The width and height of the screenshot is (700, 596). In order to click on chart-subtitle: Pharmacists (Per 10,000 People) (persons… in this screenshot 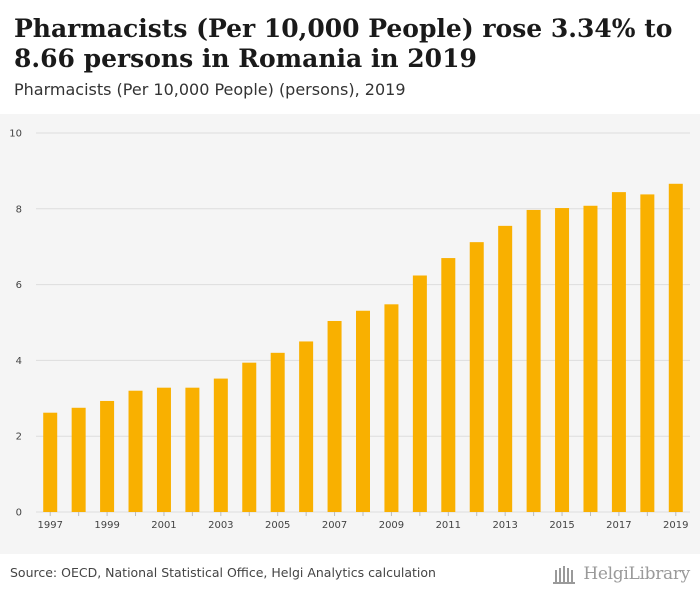, I will do `click(210, 89)`.